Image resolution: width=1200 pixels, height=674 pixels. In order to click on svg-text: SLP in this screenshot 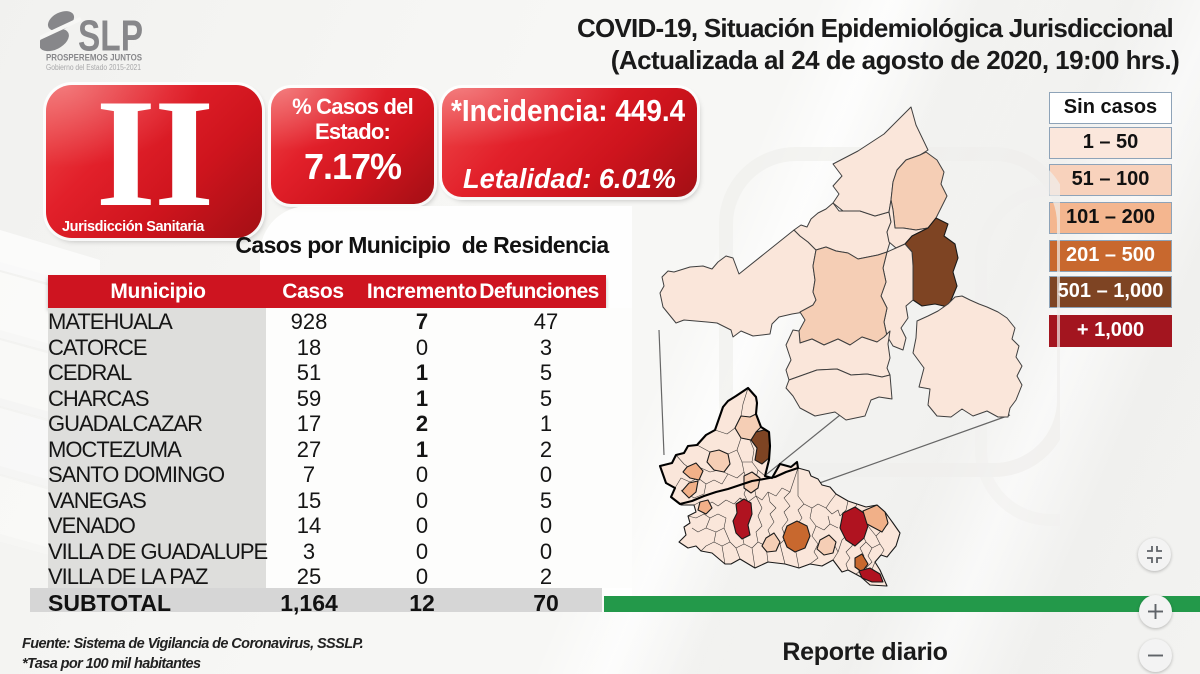, I will do `click(110, 36)`.